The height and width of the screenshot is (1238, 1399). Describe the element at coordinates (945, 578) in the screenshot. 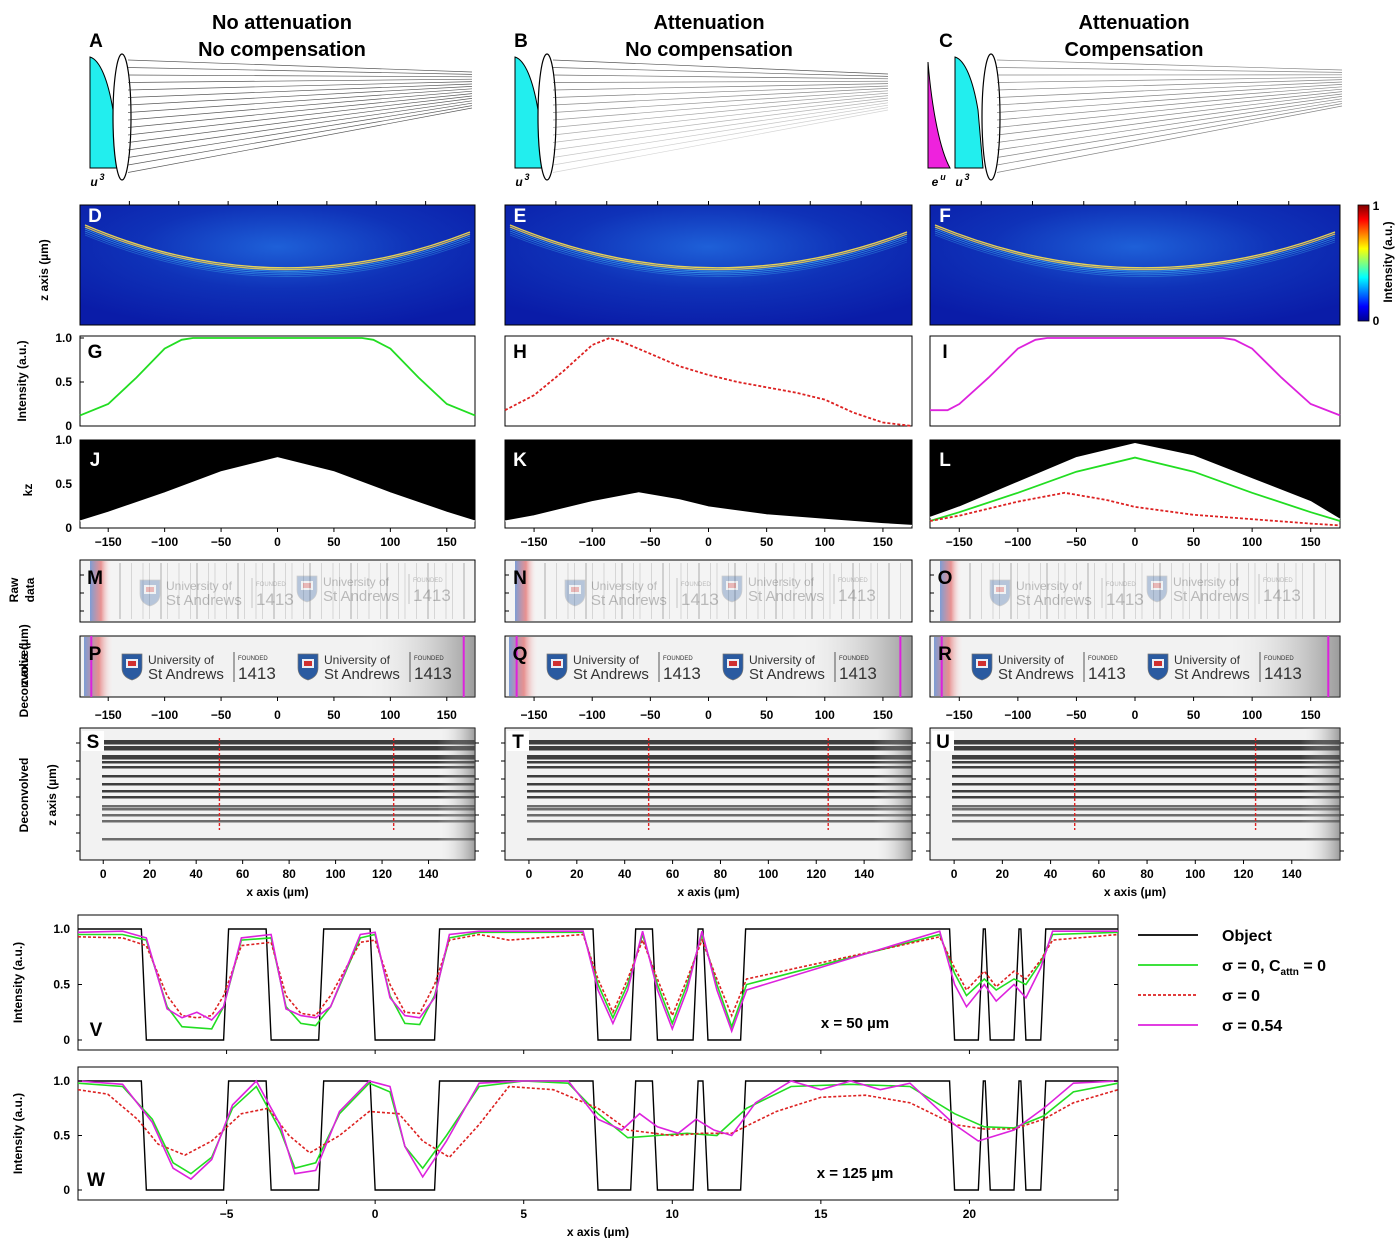

I see `panel-label-O: O` at that location.